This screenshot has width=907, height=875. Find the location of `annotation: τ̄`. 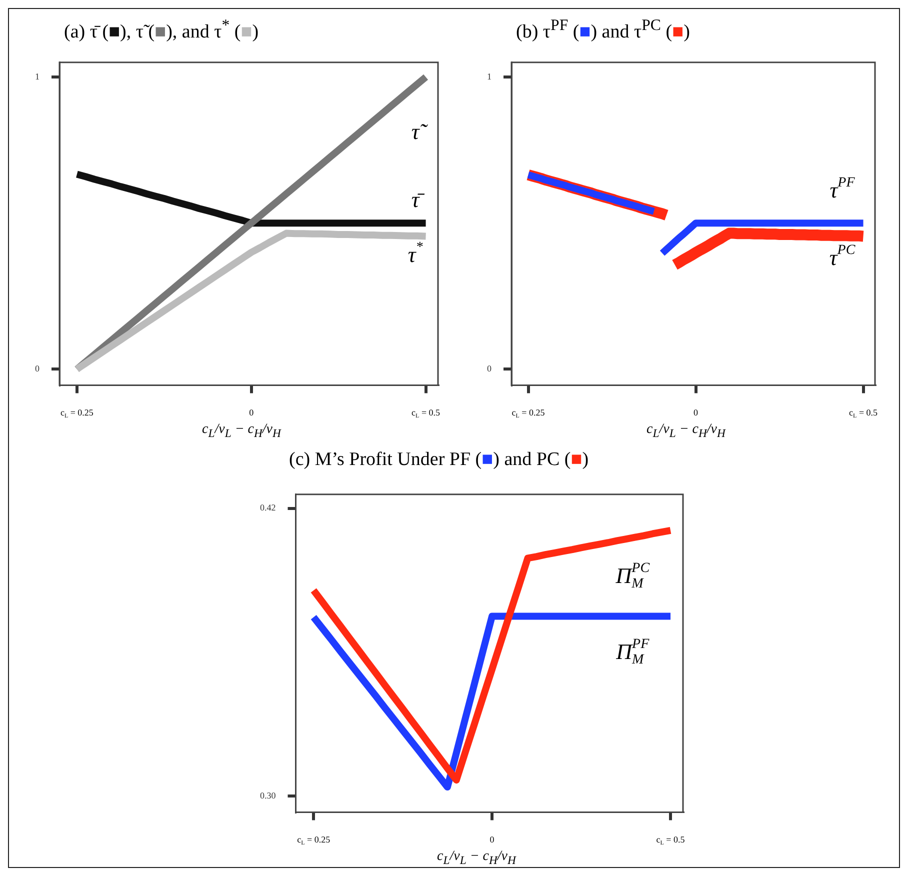

annotation: τ̄ is located at coordinates (418, 199).